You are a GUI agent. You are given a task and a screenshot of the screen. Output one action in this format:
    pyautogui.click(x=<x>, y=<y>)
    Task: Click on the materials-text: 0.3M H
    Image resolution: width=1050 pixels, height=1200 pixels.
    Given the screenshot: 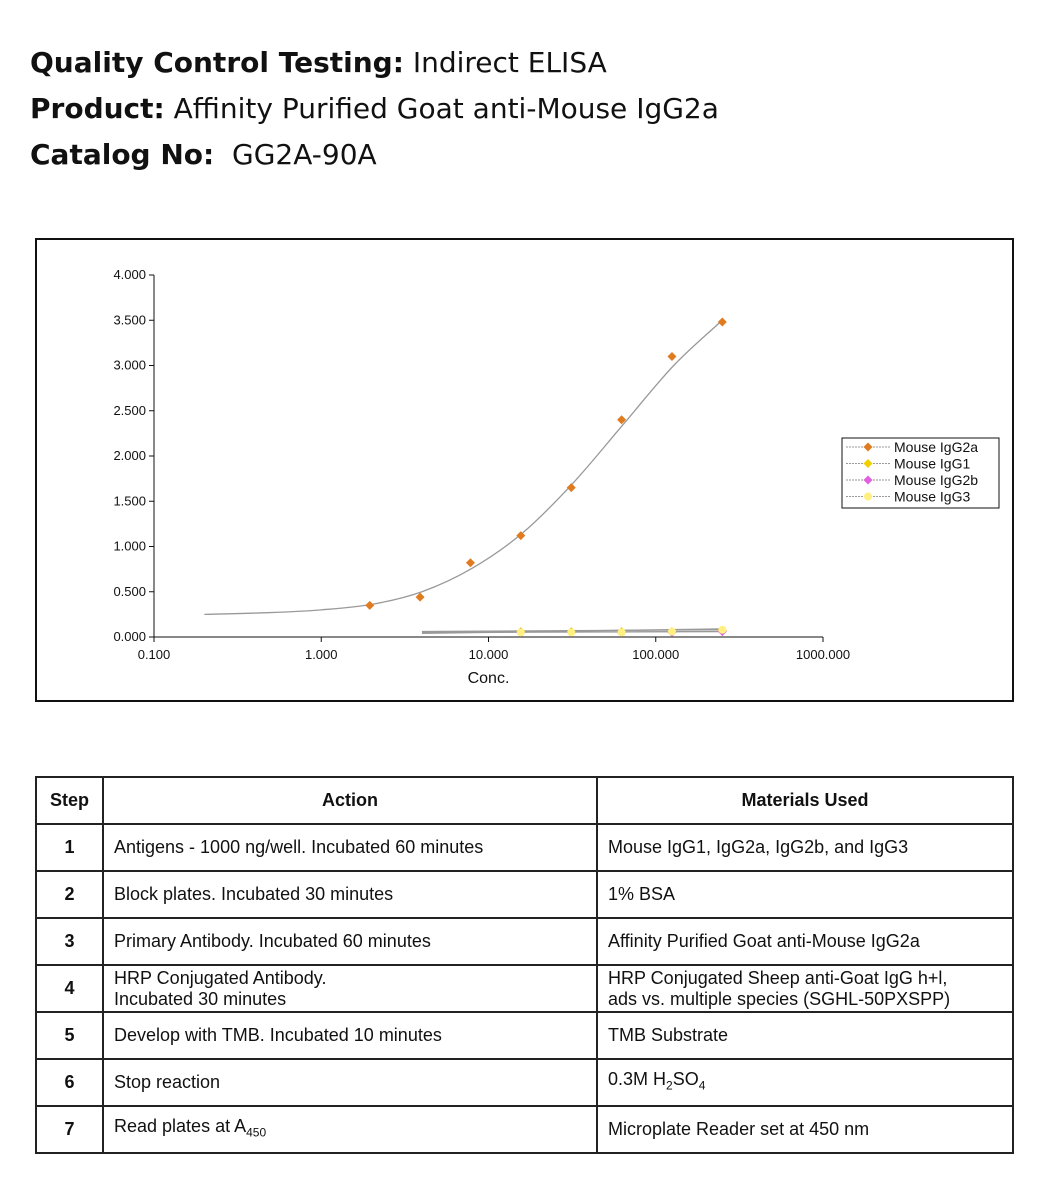 What is the action you would take?
    pyautogui.click(x=637, y=1078)
    